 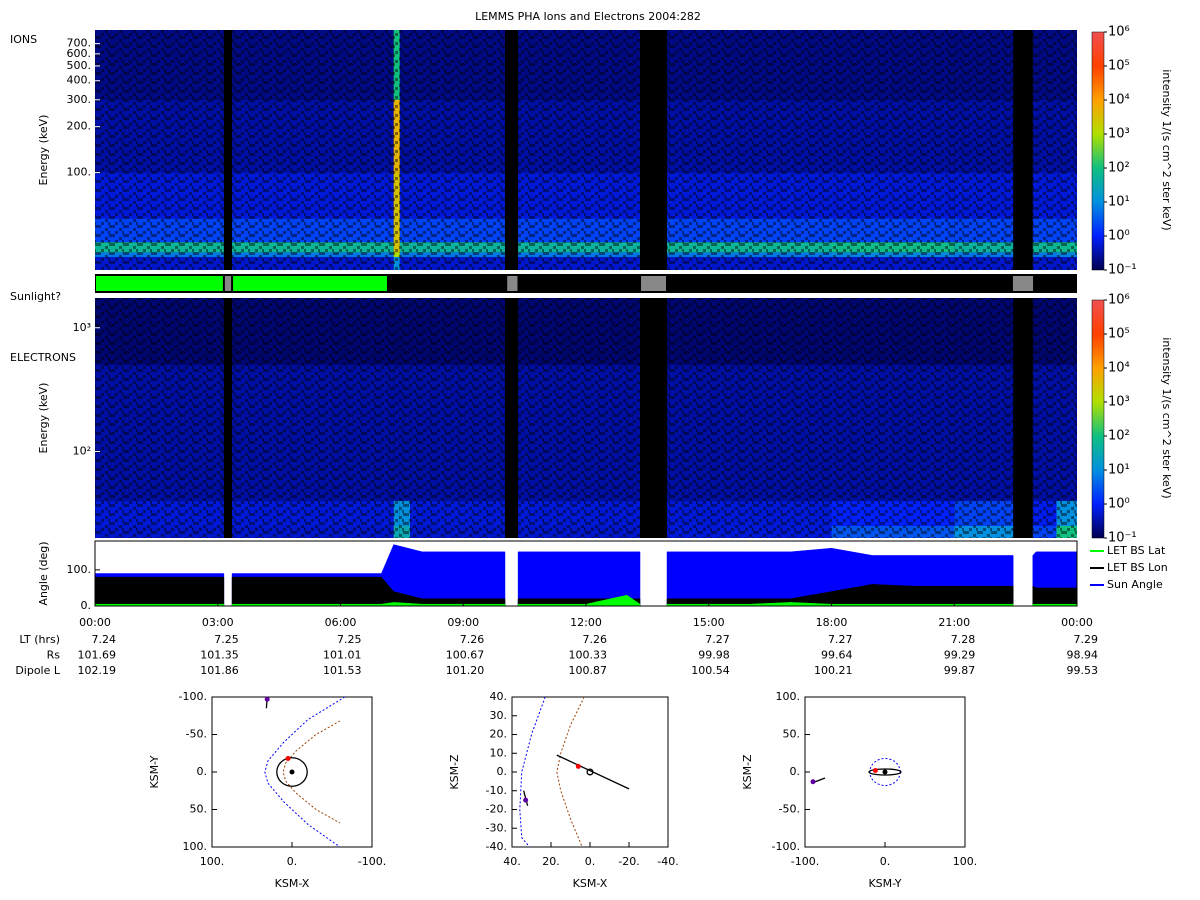 What do you see at coordinates (499, 696) in the screenshot?
I see `y-tick-label: 40.` at bounding box center [499, 696].